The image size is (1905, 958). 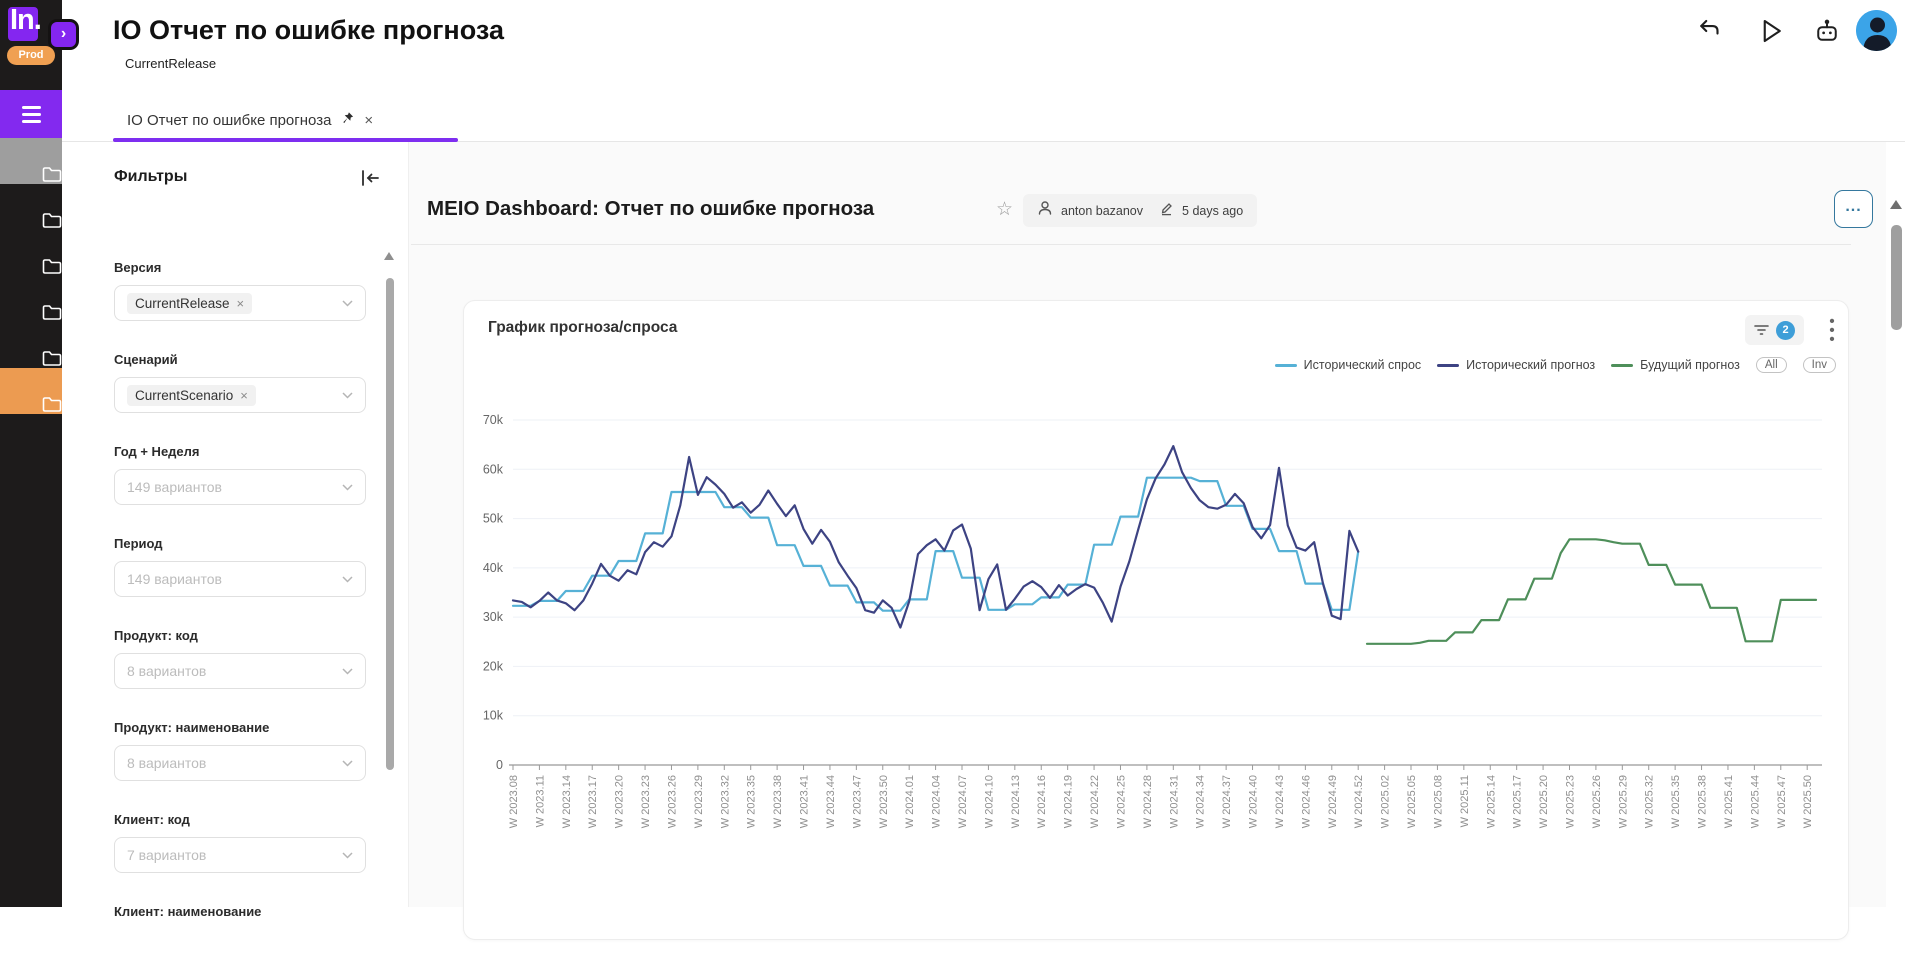 What do you see at coordinates (347, 120) in the screenshot?
I see `pin-icon` at bounding box center [347, 120].